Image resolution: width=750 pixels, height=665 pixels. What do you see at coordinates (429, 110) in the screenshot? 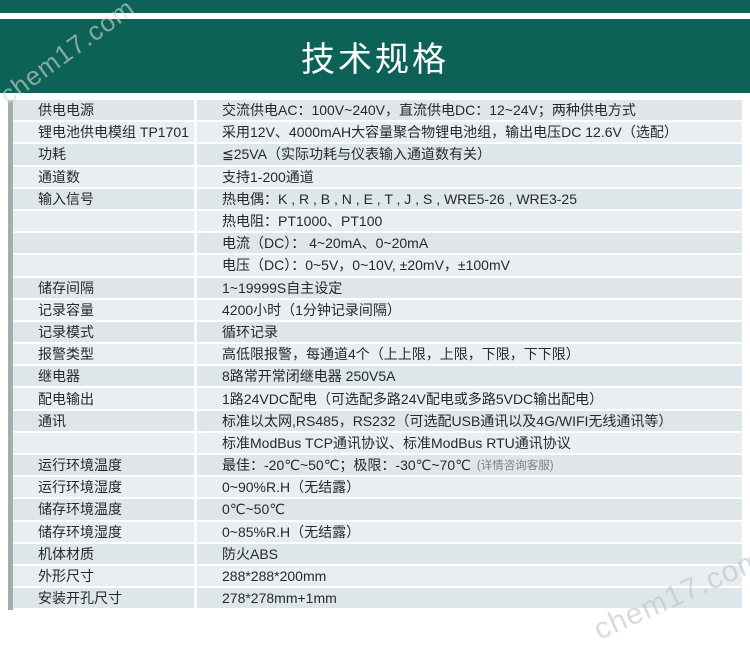
I see `spec-value: 交流供电AC：100V~240V，直流供电DC：12~24V；两种供电方式` at bounding box center [429, 110].